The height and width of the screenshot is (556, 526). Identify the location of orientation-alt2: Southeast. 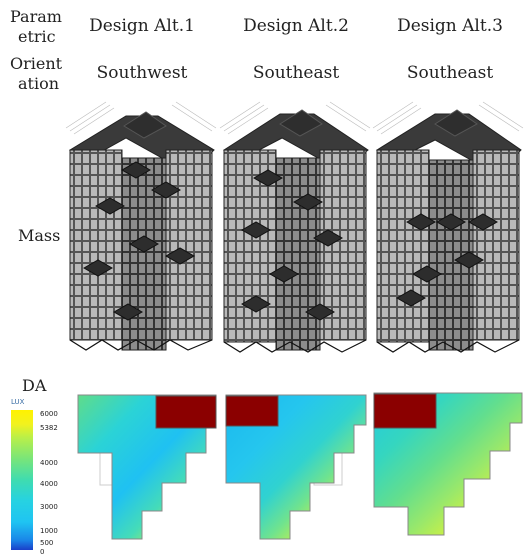
(296, 73).